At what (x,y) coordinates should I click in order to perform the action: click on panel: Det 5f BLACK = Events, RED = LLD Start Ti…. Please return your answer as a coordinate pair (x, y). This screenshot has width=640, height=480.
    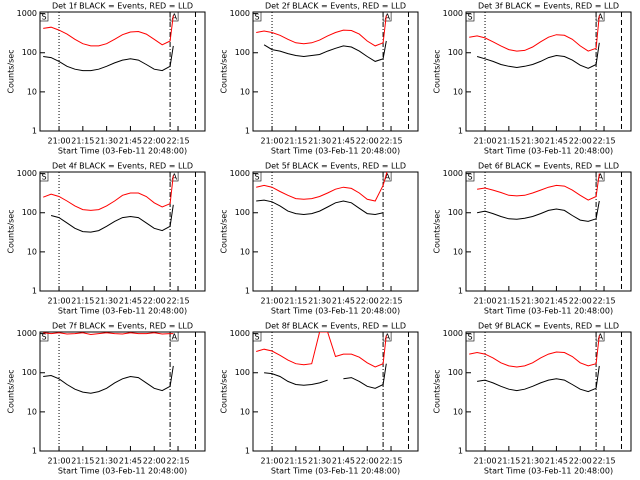
    Looking at the image, I should click on (319, 239).